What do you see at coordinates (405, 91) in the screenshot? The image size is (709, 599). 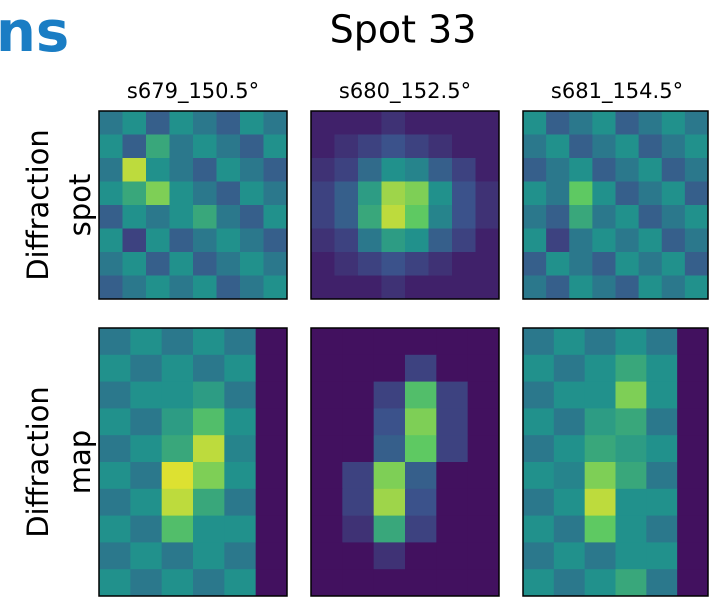 I see `column-label: s680_152.5°` at bounding box center [405, 91].